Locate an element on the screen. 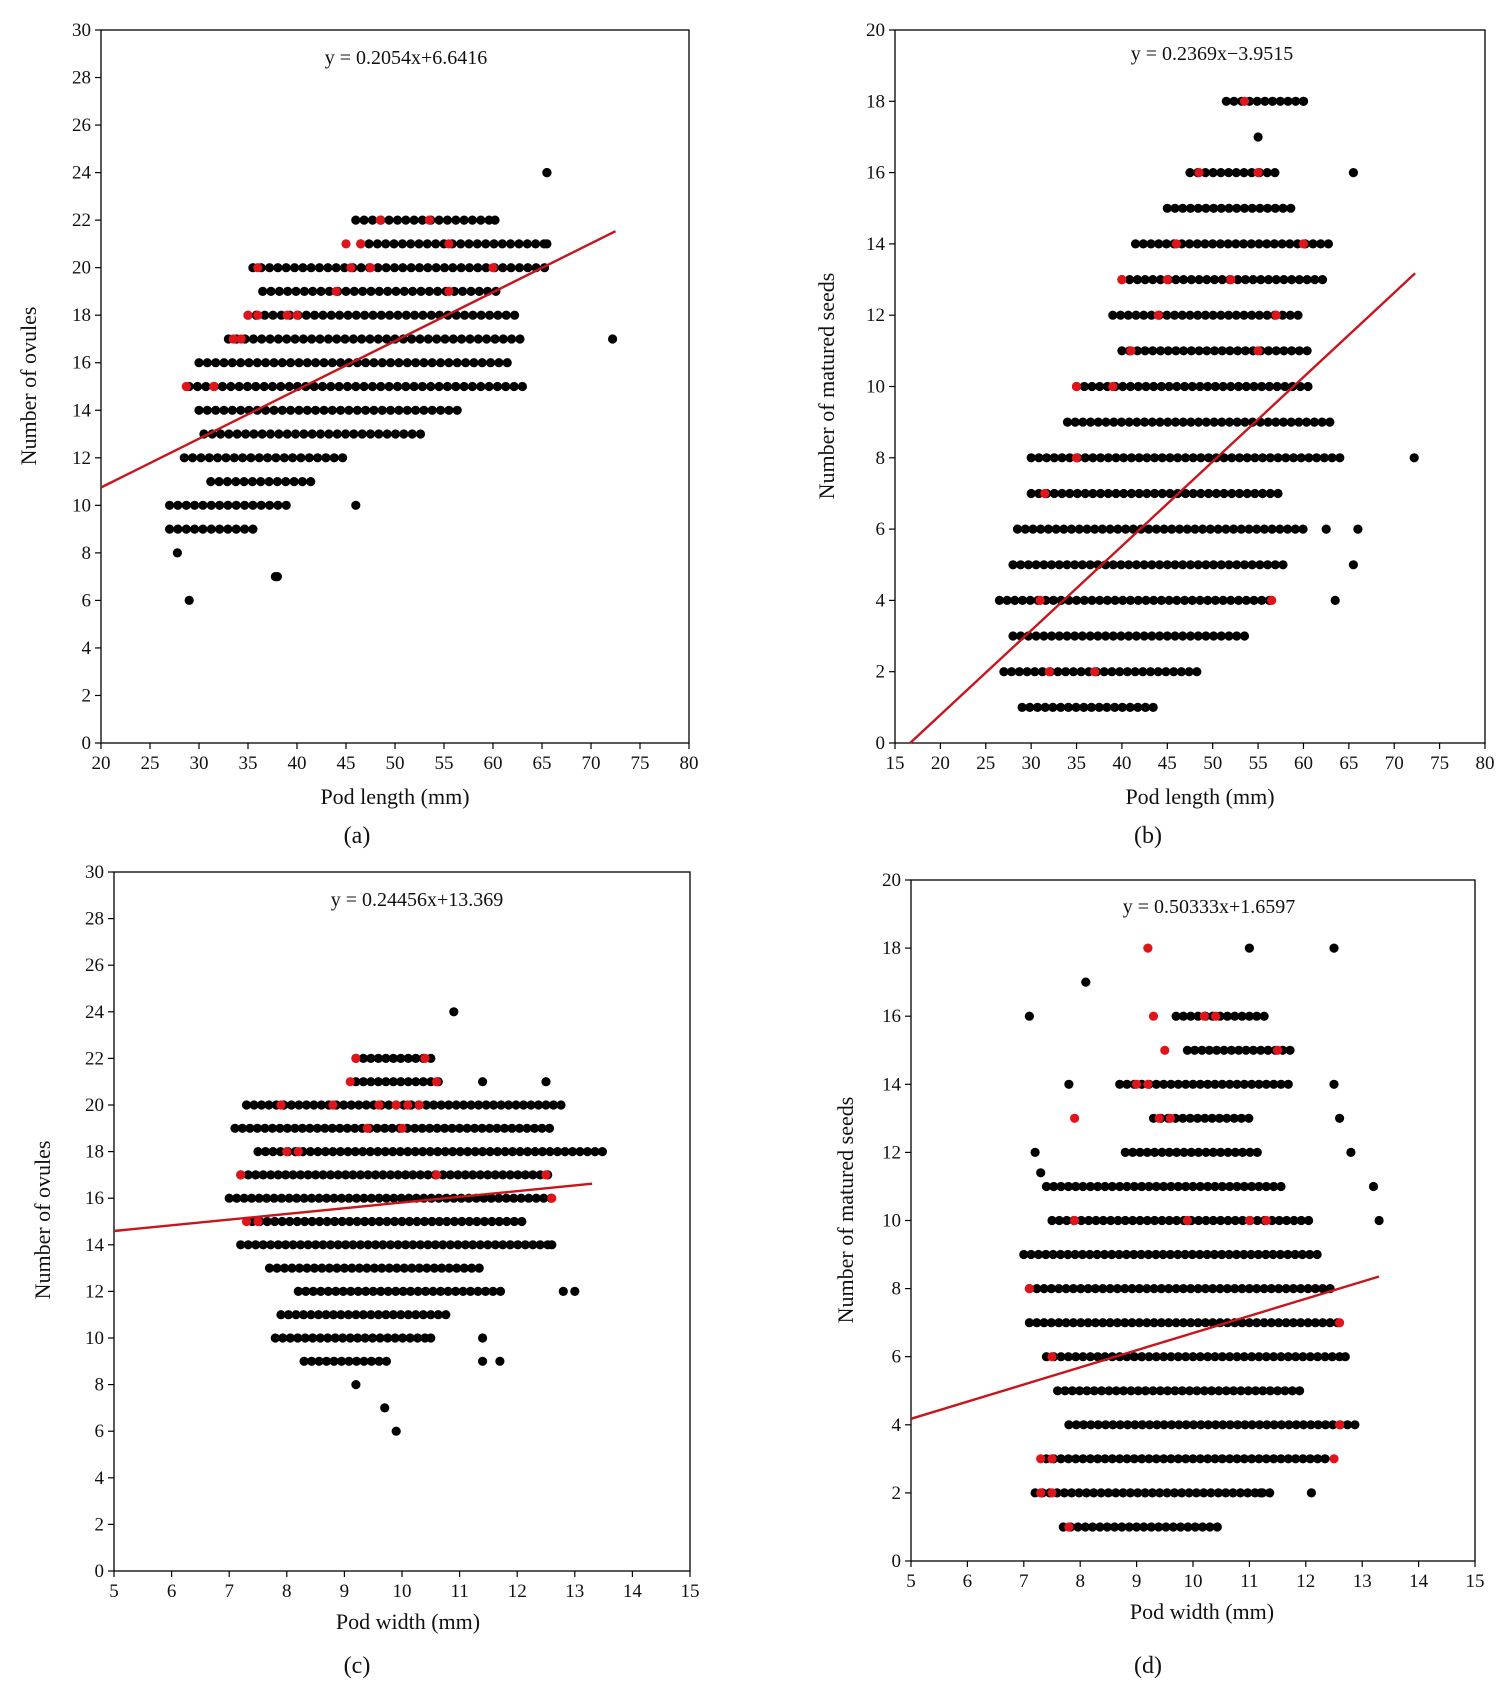 Image resolution: width=1507 pixels, height=1690 pixels. x-tick-label: 15 is located at coordinates (1475, 1581).